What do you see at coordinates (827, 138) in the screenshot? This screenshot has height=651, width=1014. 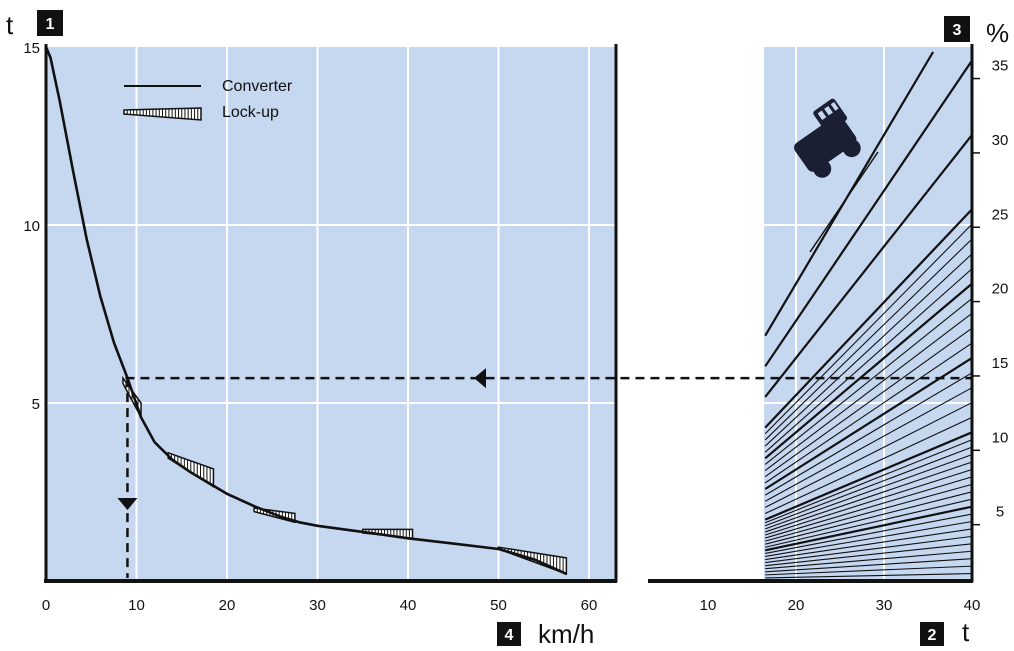 I see `truck-icon` at bounding box center [827, 138].